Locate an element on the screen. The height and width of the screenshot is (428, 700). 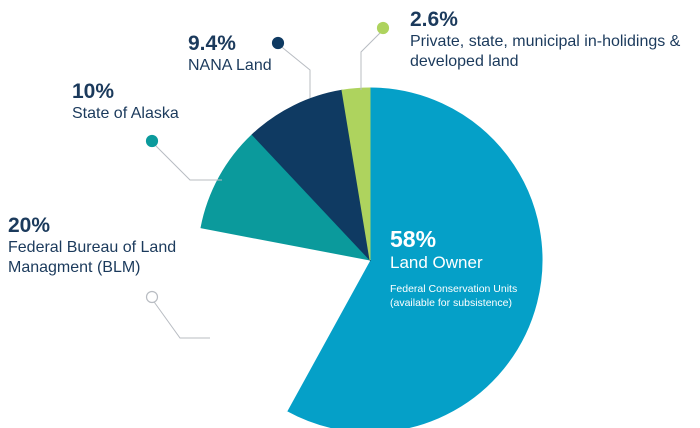
pie-slice-state is located at coordinates (286, 197).